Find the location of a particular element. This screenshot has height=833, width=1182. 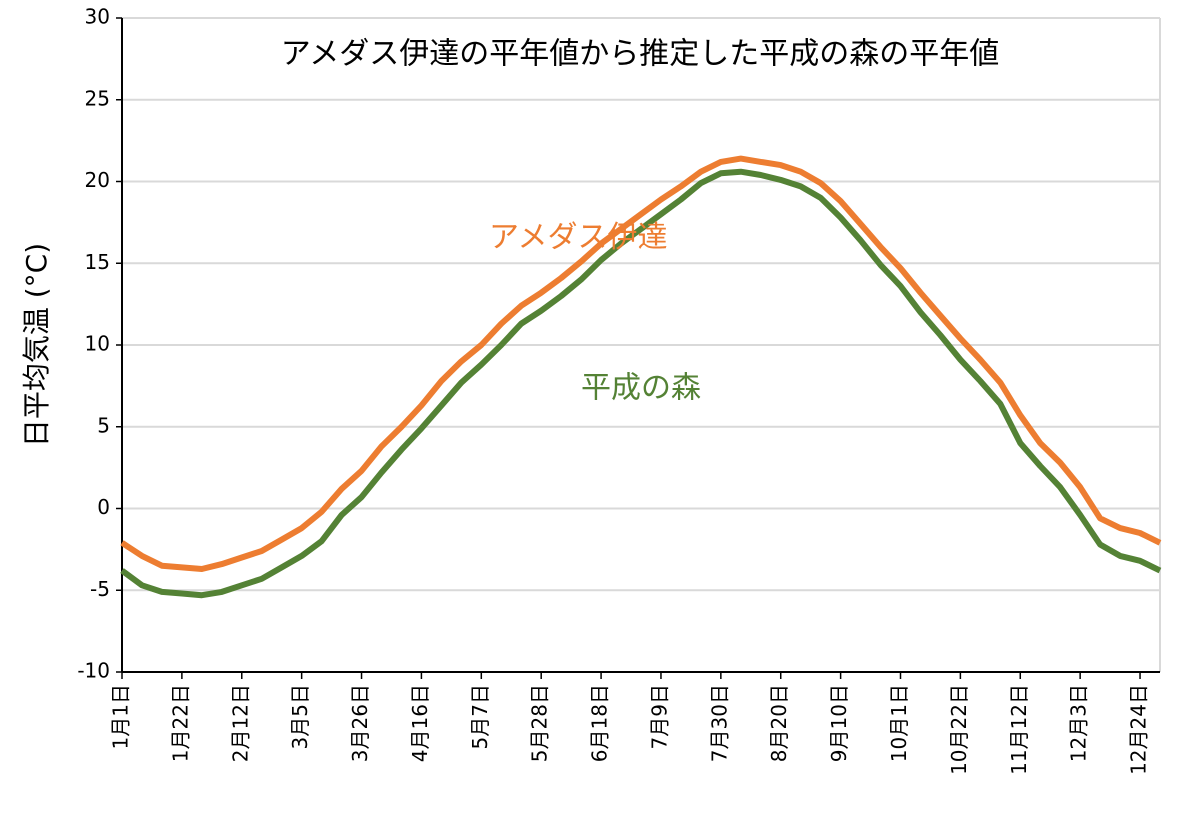

y-tick-label: 30 is located at coordinates (97, 17).